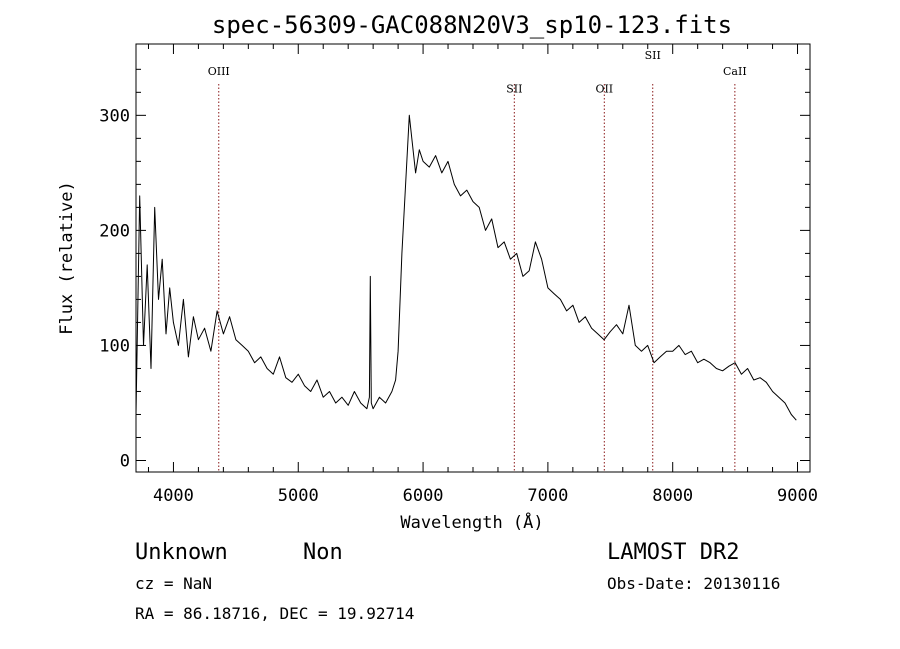  Describe the element at coordinates (114, 346) in the screenshot. I see `y-tick-label: 100` at that location.